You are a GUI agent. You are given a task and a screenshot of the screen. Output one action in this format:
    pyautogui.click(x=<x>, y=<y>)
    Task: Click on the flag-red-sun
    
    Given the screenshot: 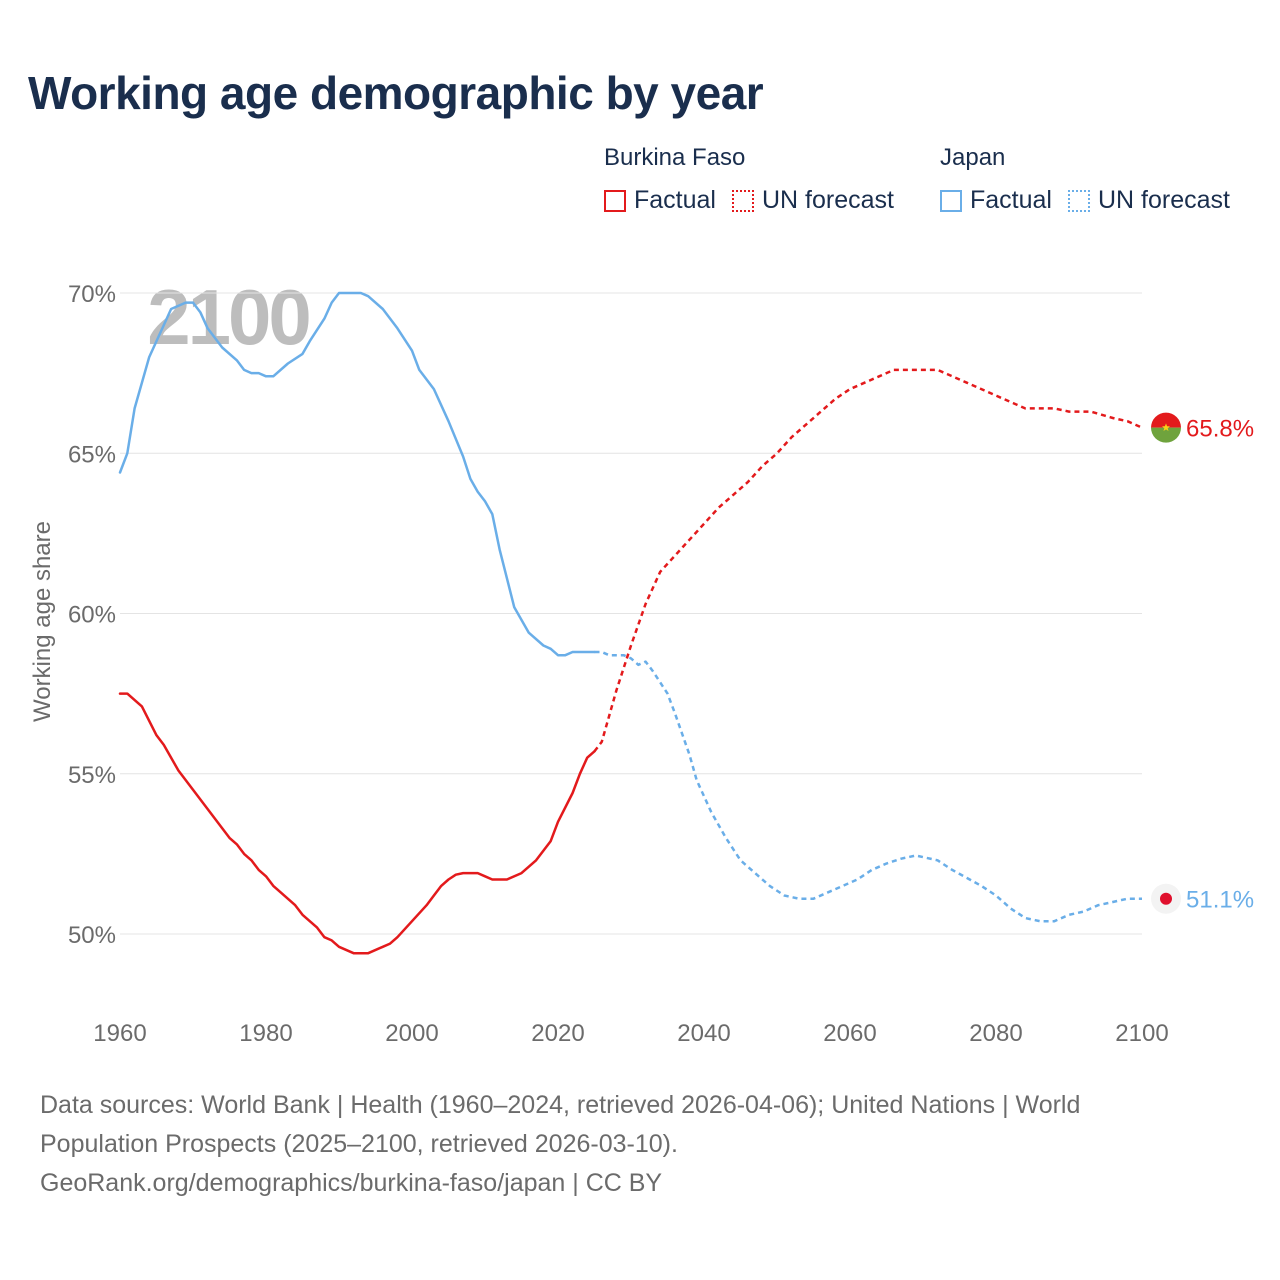 What is the action you would take?
    pyautogui.click(x=1166, y=898)
    